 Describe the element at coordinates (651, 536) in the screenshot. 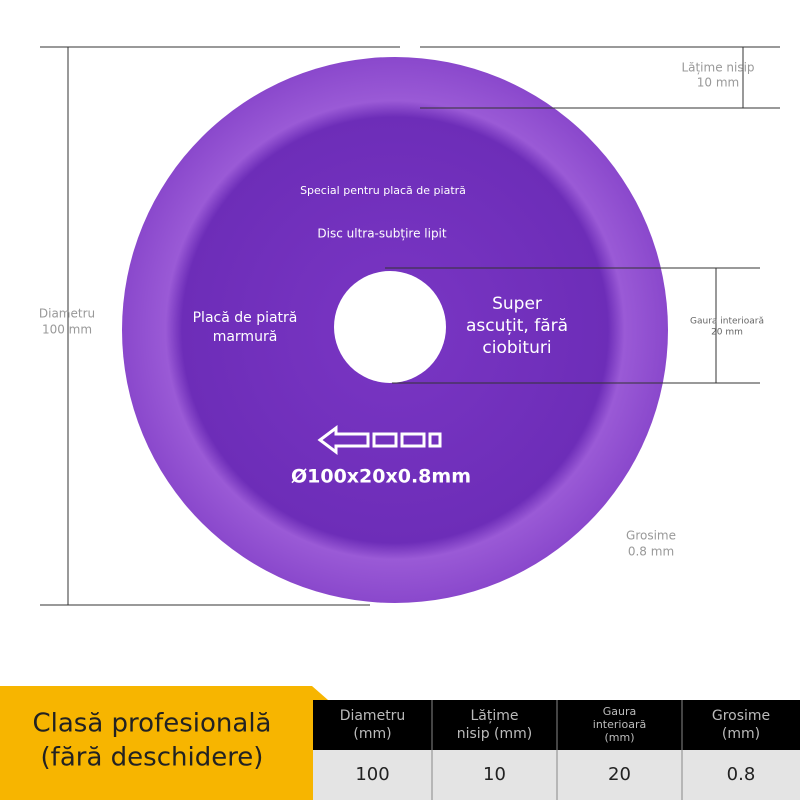

I see `annotation: Grosime` at that location.